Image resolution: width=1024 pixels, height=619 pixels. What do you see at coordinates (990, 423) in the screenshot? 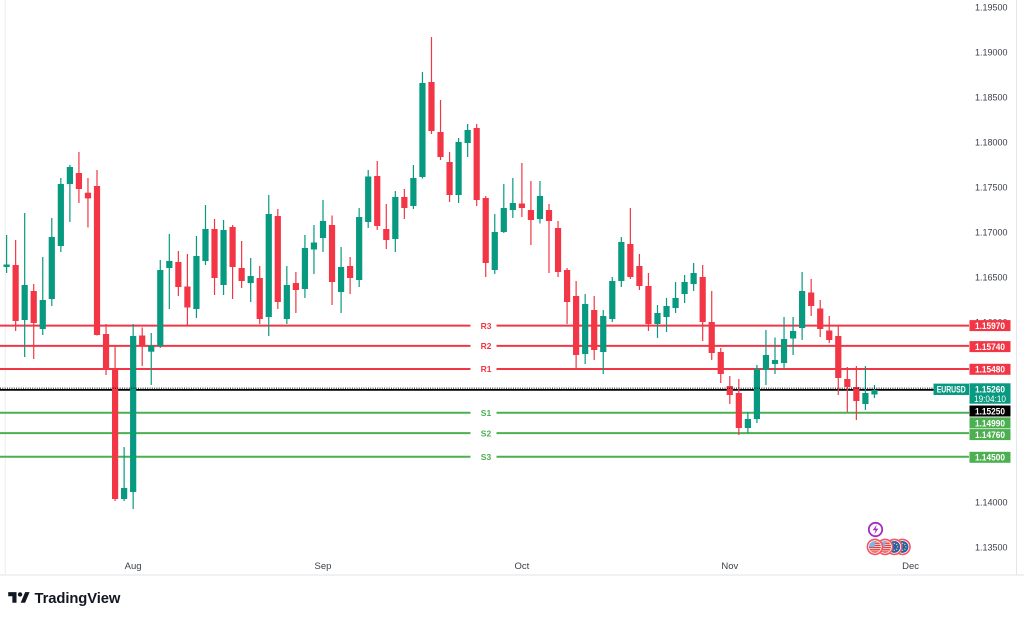
I see `svg-text: 1.14990` at bounding box center [990, 423].